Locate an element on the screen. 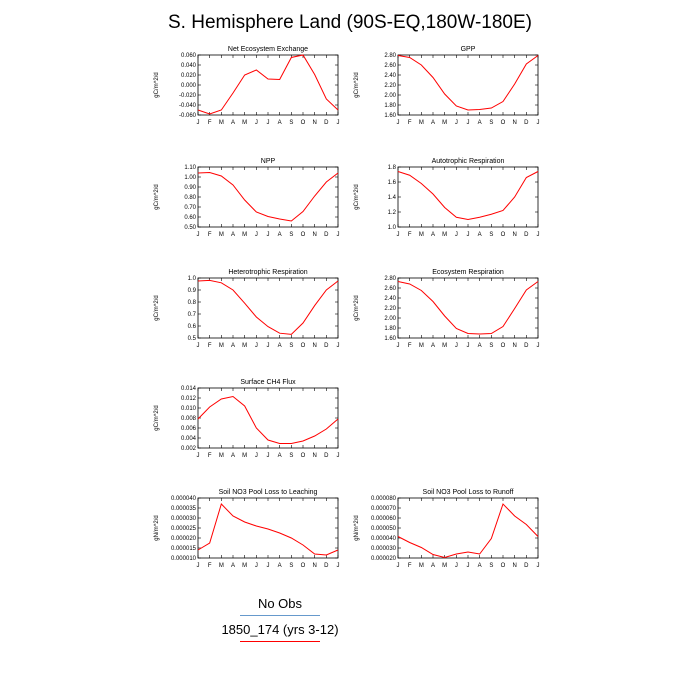  legend: No Obs 1850_174 (yrs 3-12) is located at coordinates (280, 622).